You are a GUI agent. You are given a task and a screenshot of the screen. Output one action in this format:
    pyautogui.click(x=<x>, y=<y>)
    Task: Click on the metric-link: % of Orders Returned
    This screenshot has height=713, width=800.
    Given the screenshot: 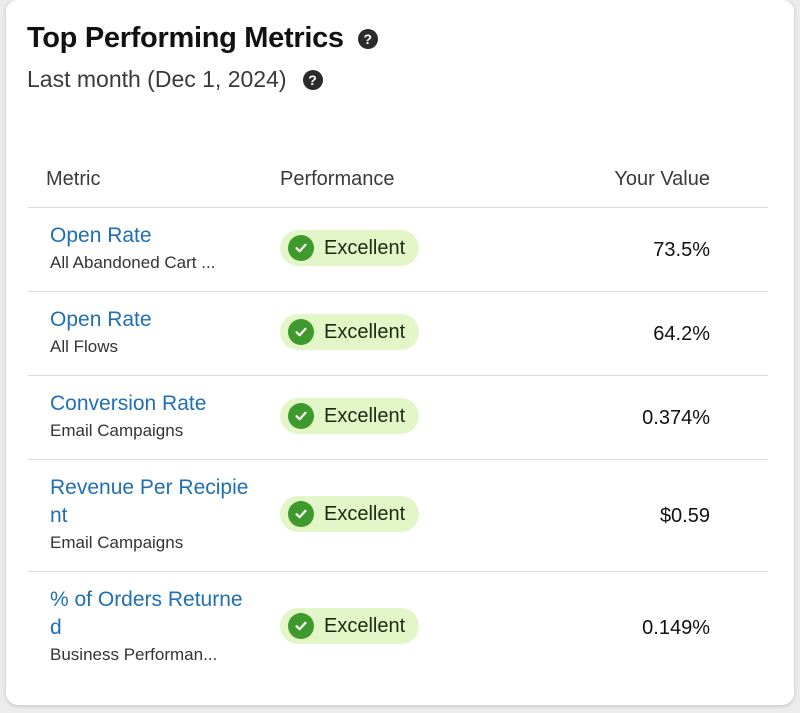 What is the action you would take?
    pyautogui.click(x=146, y=613)
    